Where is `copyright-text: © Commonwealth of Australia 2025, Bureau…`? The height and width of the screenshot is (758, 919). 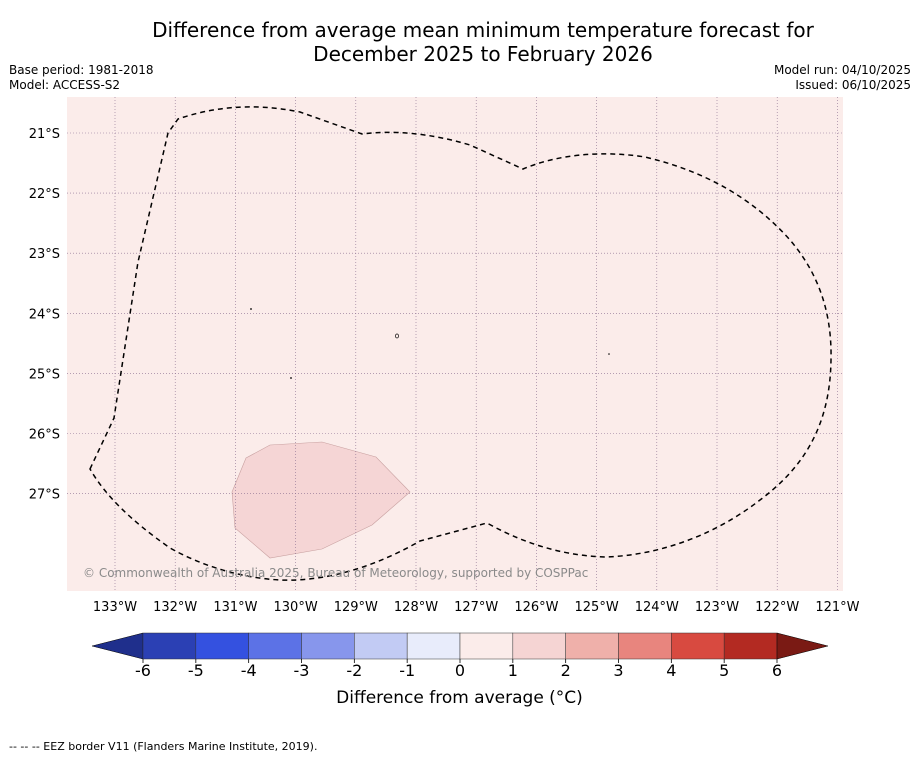 copyright-text: © Commonwealth of Australia 2025, Bureau… is located at coordinates (335, 573).